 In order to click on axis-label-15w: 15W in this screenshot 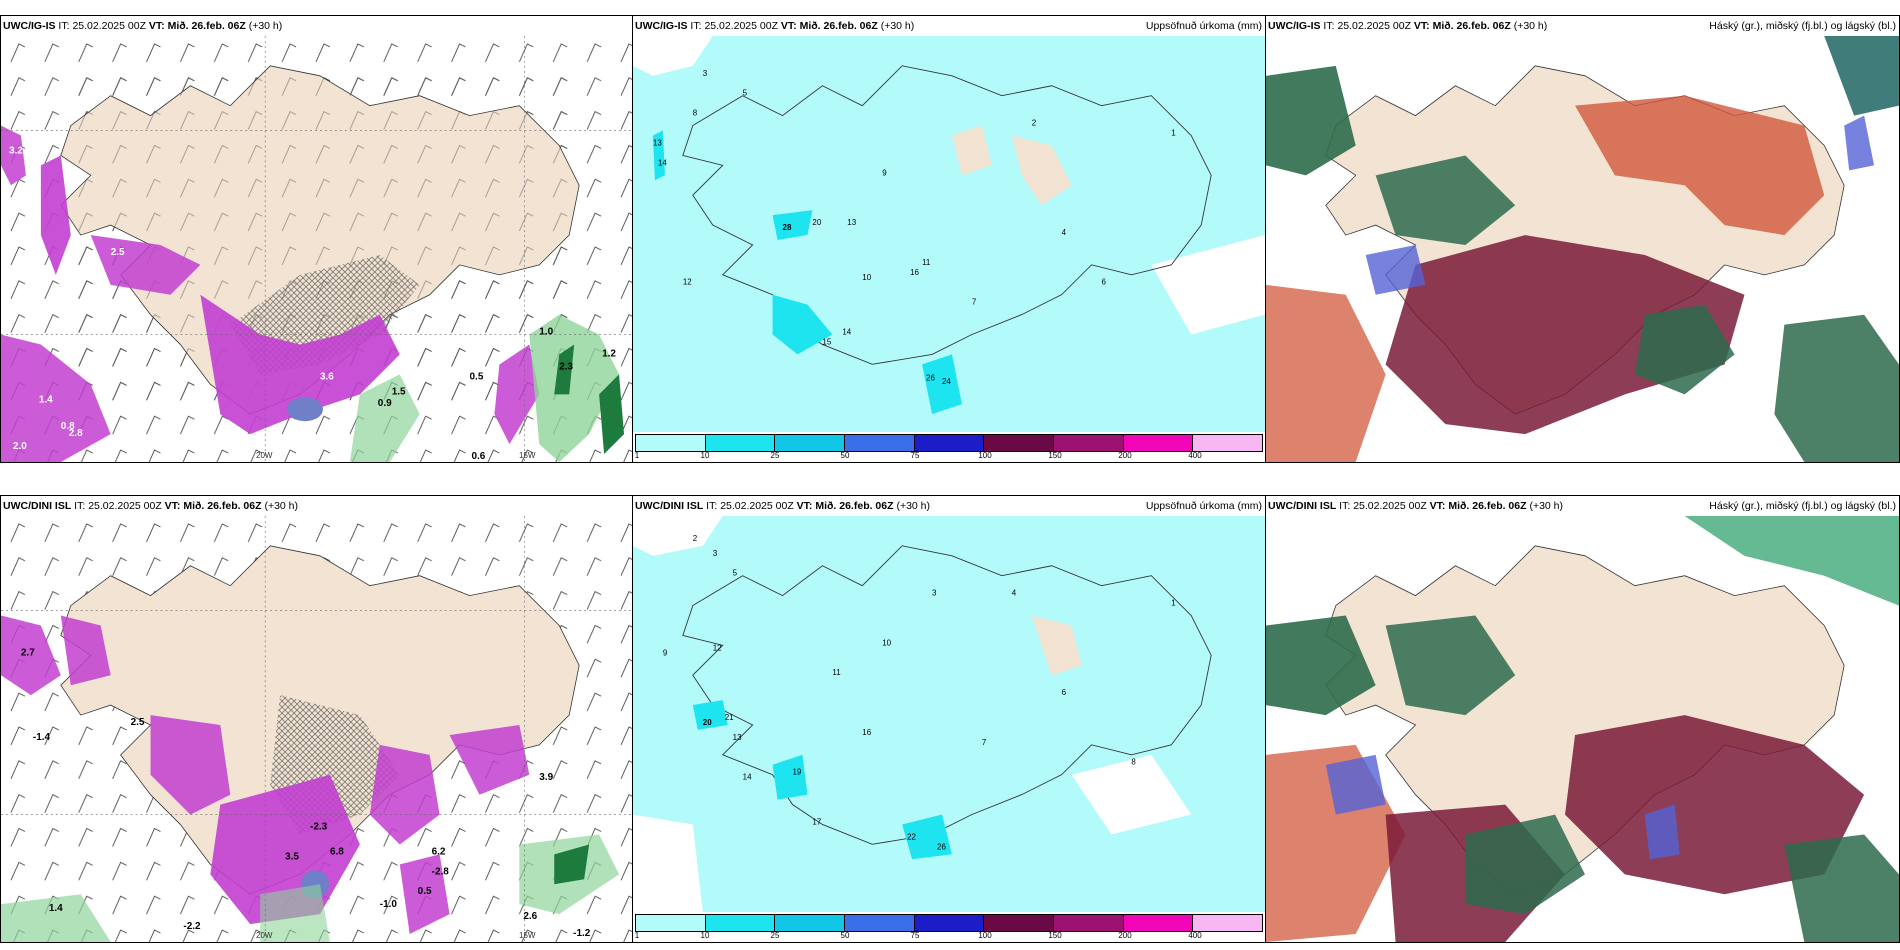, I will do `click(527, 455)`.